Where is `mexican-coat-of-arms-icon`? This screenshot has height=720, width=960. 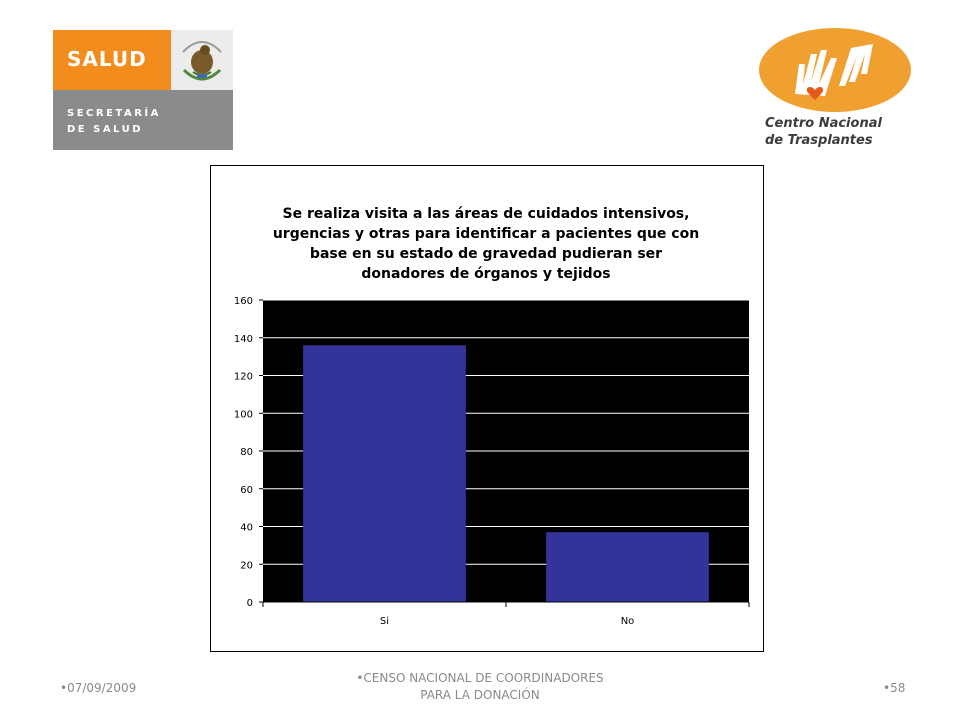
mexican-coat-of-arms-icon is located at coordinates (202, 60).